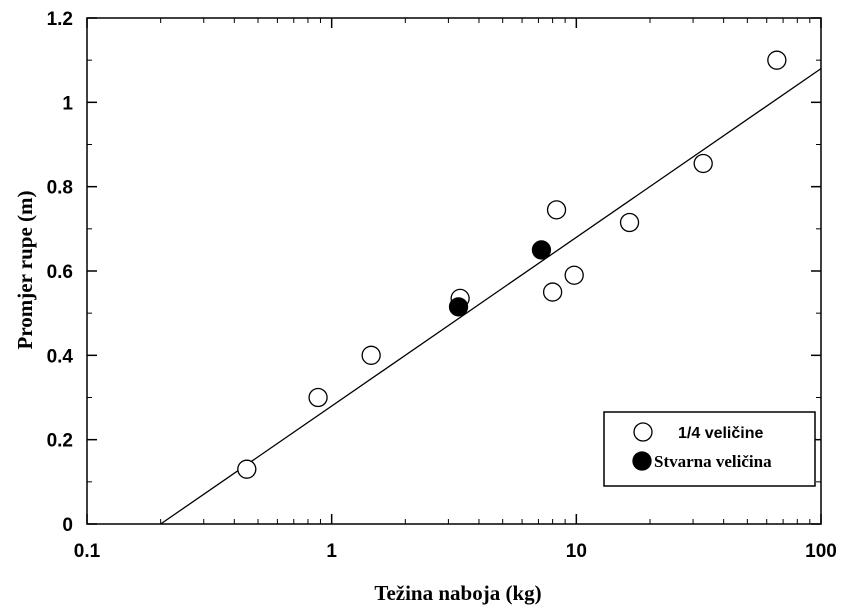 This screenshot has width=841, height=610. What do you see at coordinates (67, 103) in the screenshot?
I see `y-tick-label: 1` at bounding box center [67, 103].